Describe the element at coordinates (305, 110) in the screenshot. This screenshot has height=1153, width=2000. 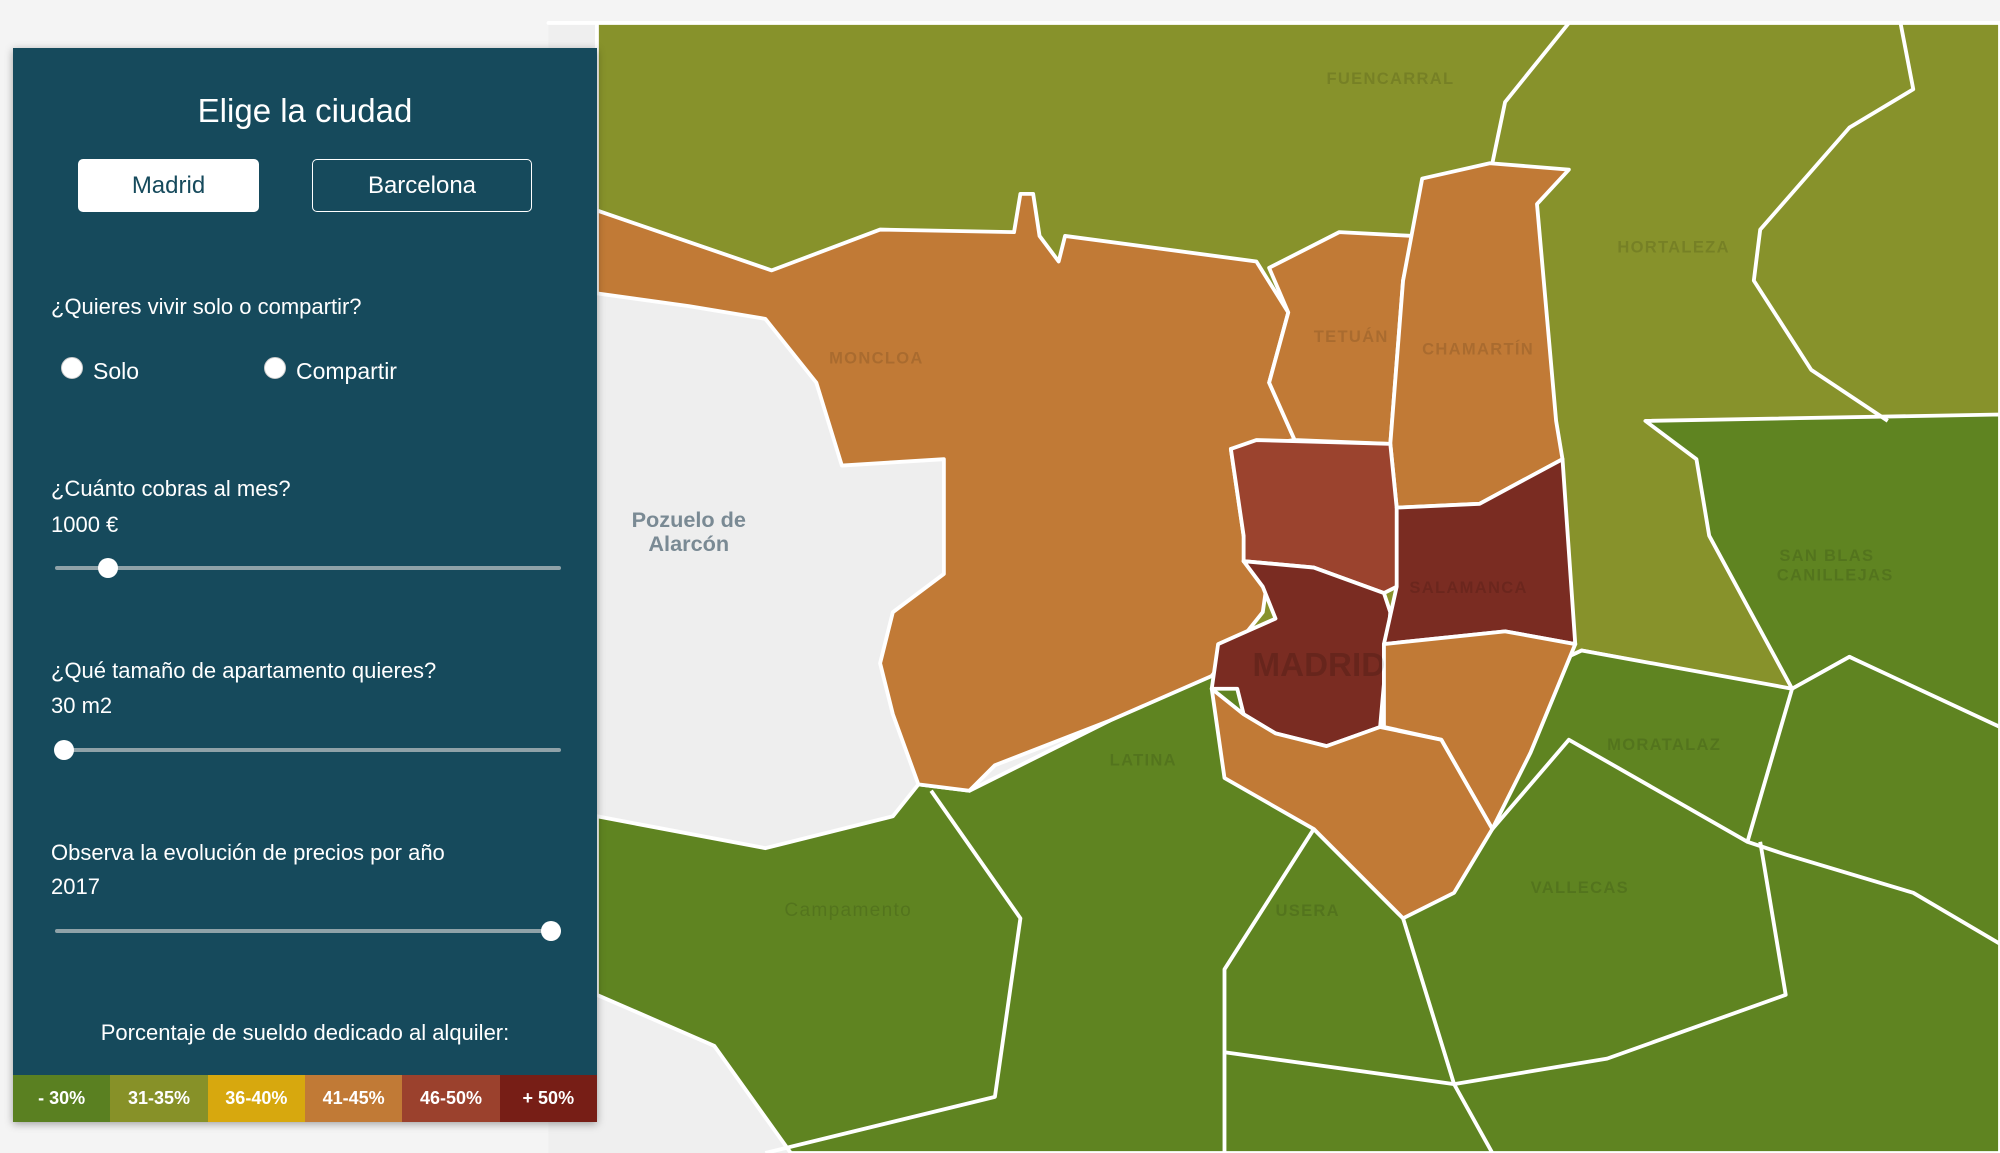
I see `panel-title: Elige la ciudad` at that location.